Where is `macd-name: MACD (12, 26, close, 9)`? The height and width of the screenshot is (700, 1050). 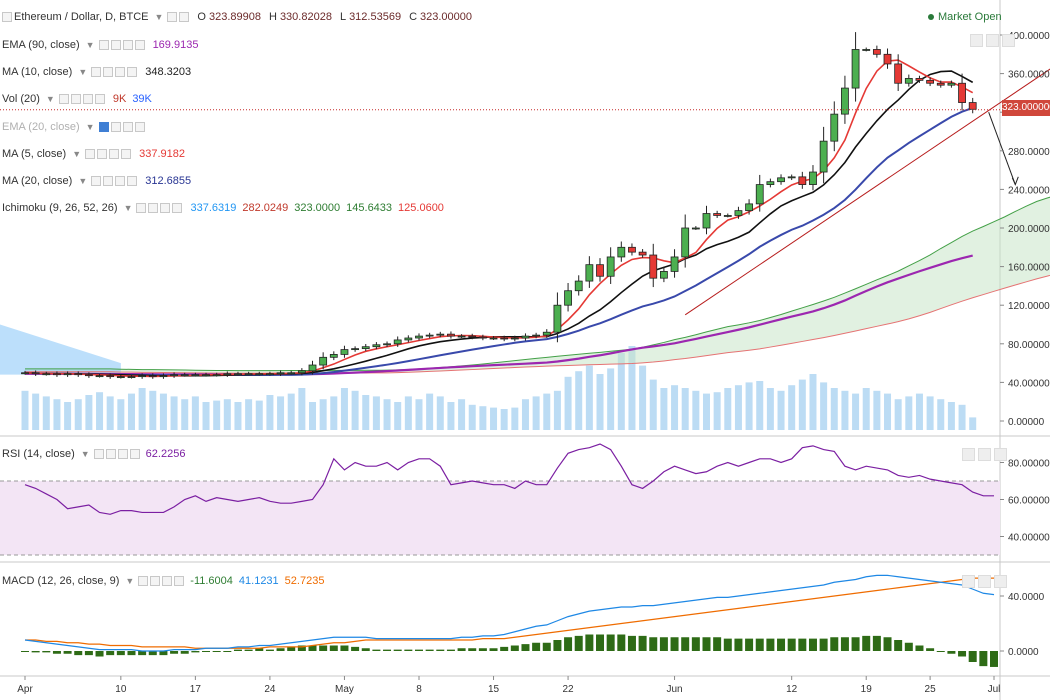
macd-name: MACD (12, 26, close, 9) is located at coordinates (61, 581).